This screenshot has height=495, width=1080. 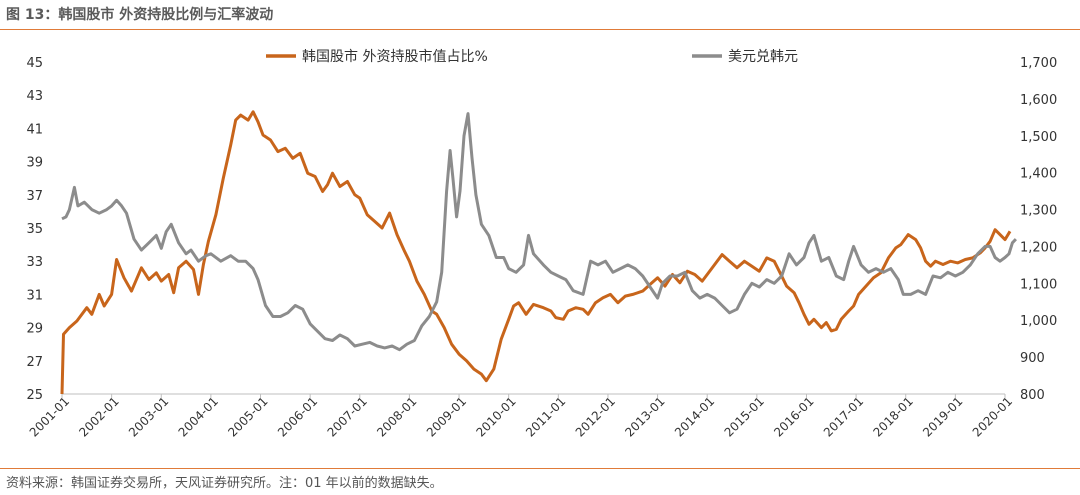 What do you see at coordinates (198, 416) in the screenshot?
I see `x-tick-label: 2004-01` at bounding box center [198, 416].